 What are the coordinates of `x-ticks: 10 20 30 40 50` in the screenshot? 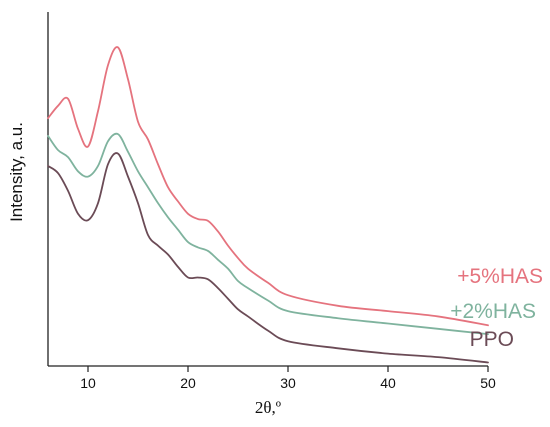 It's located at (288, 378).